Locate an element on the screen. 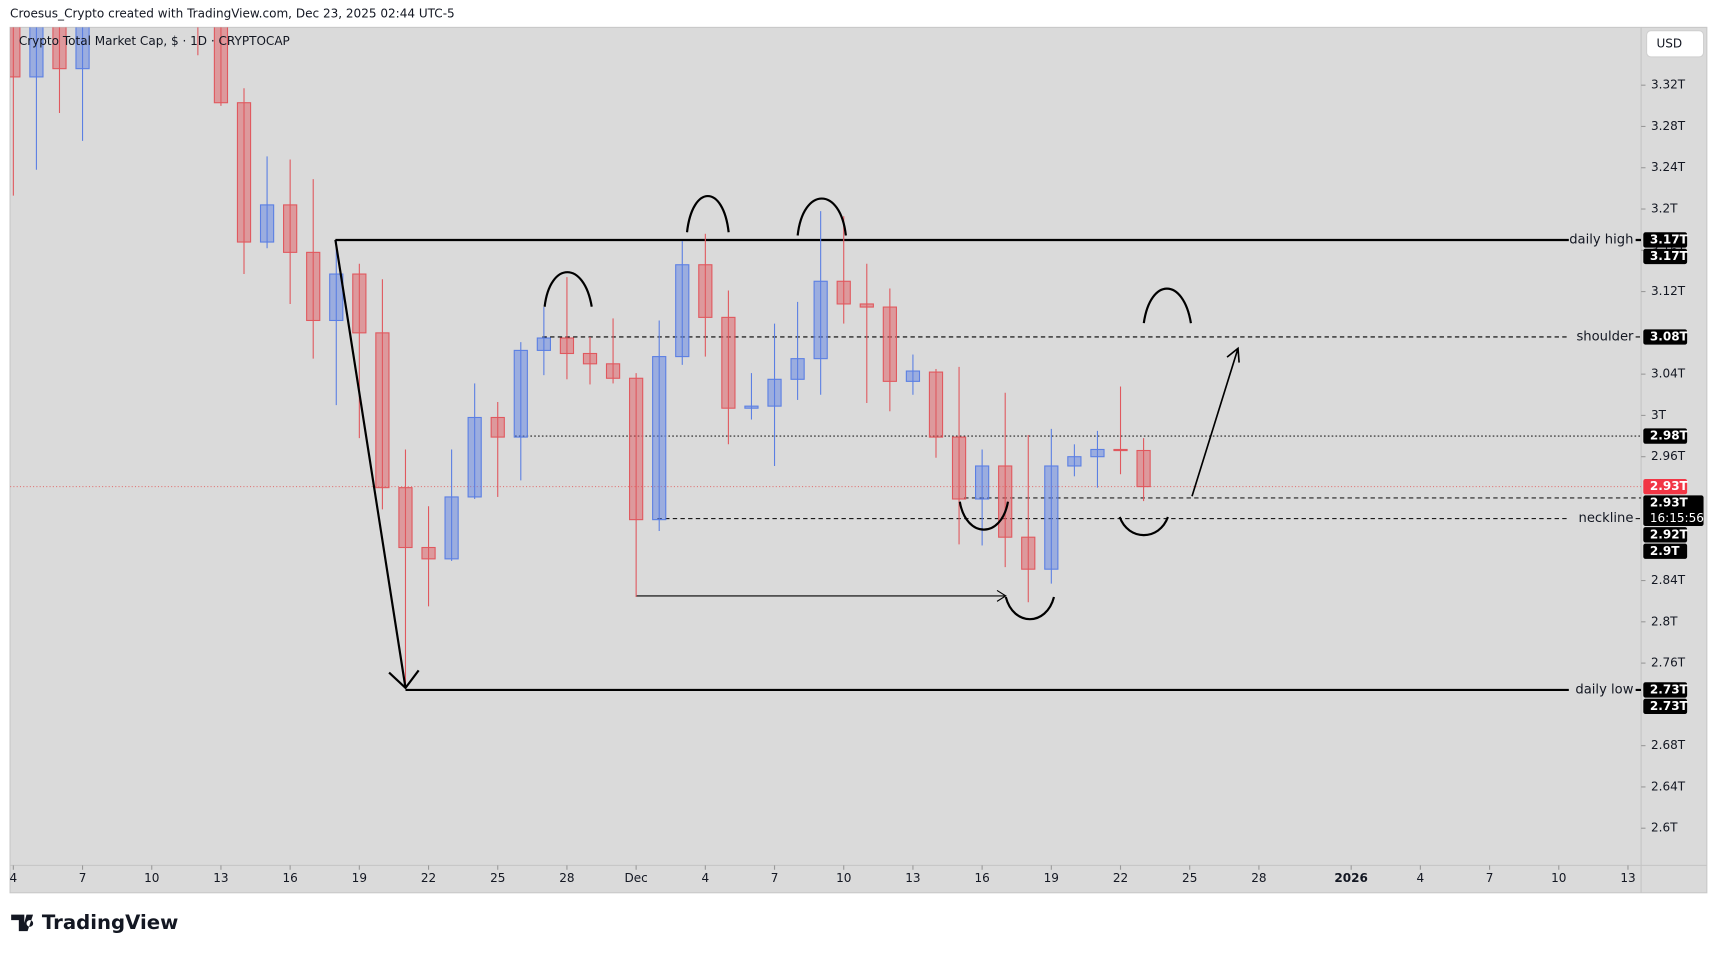 The image size is (1718, 953). level-label: shoulder is located at coordinates (1605, 336).